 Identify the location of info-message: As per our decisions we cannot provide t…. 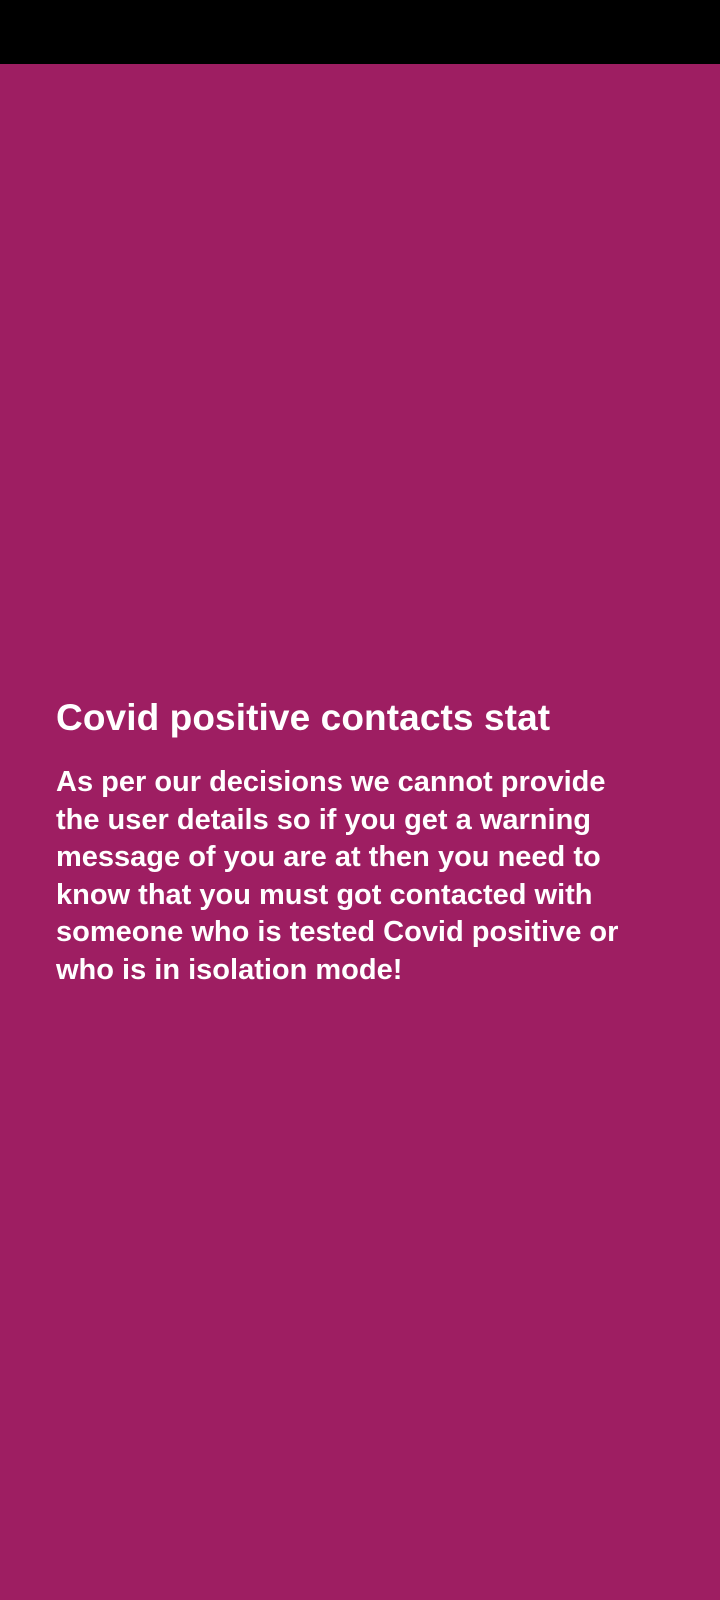
(337, 876).